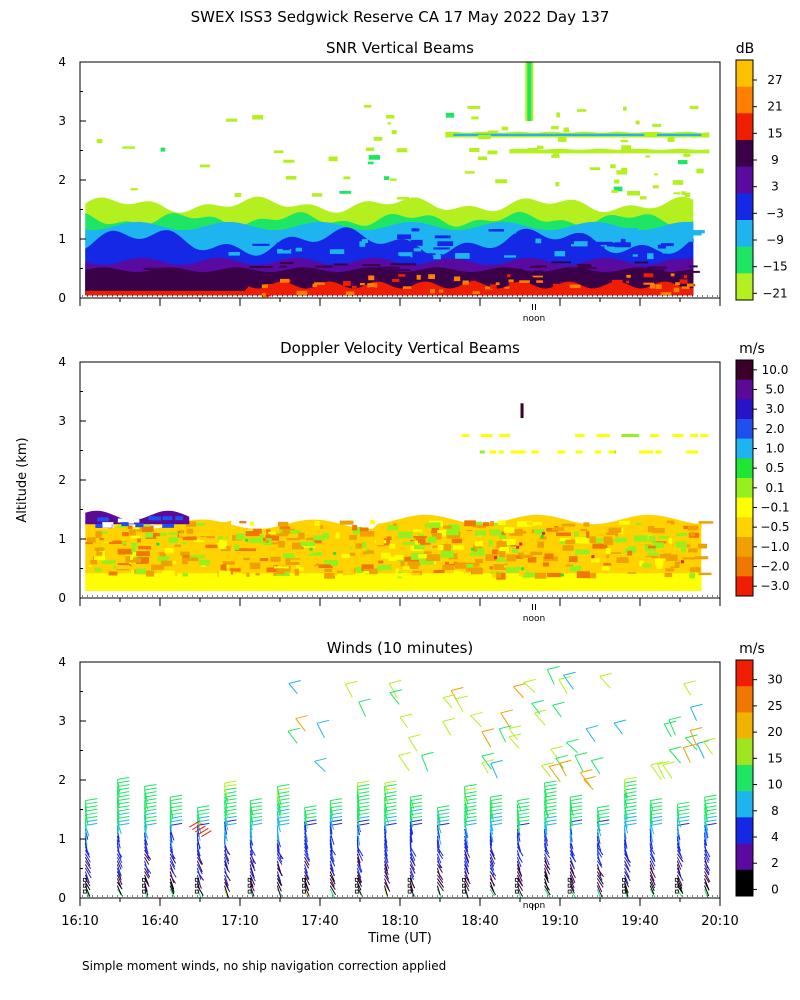  Describe the element at coordinates (719, 921) in the screenshot. I see `x-tick-label: 20:10` at that location.